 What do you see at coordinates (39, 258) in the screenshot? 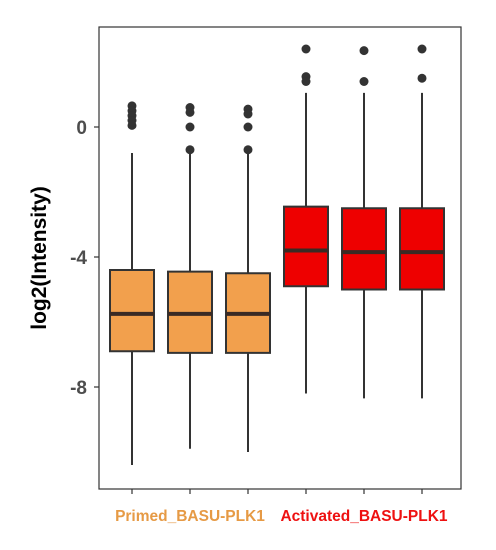
I see `y-axis-title: log2(Intensity)` at bounding box center [39, 258].